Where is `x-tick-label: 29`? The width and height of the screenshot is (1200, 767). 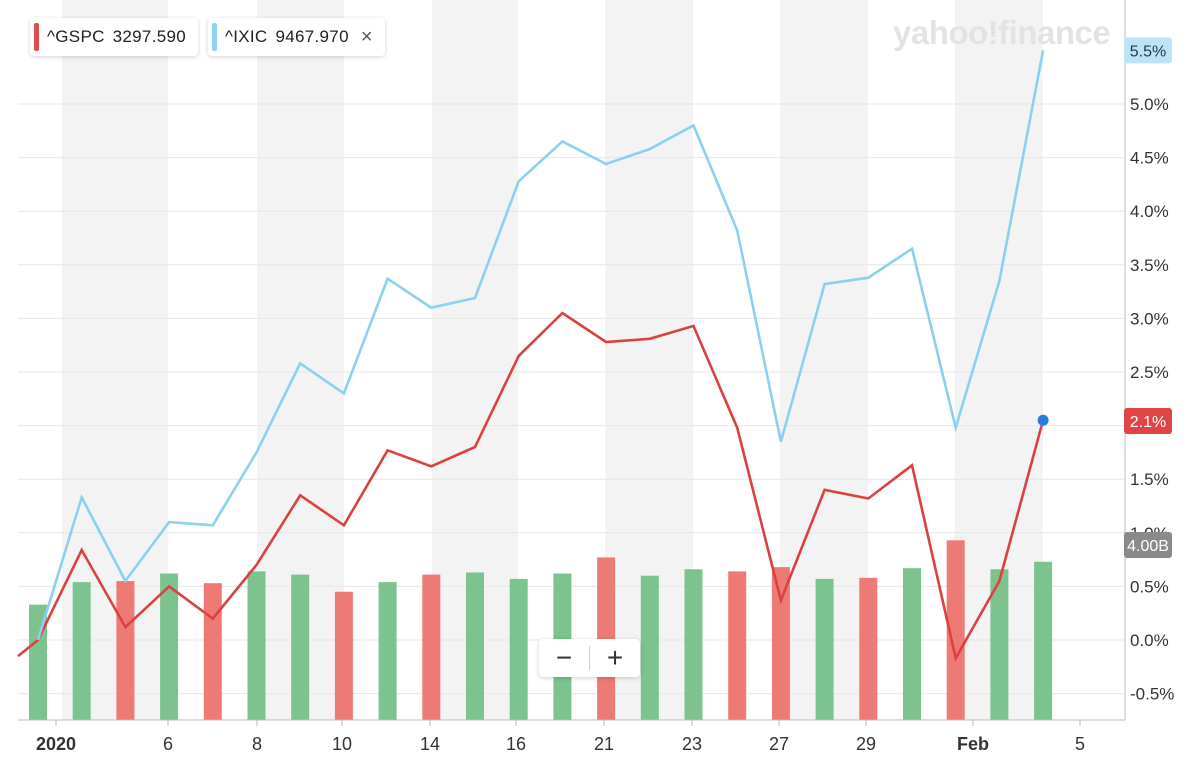
x-tick-label: 29 is located at coordinates (866, 744).